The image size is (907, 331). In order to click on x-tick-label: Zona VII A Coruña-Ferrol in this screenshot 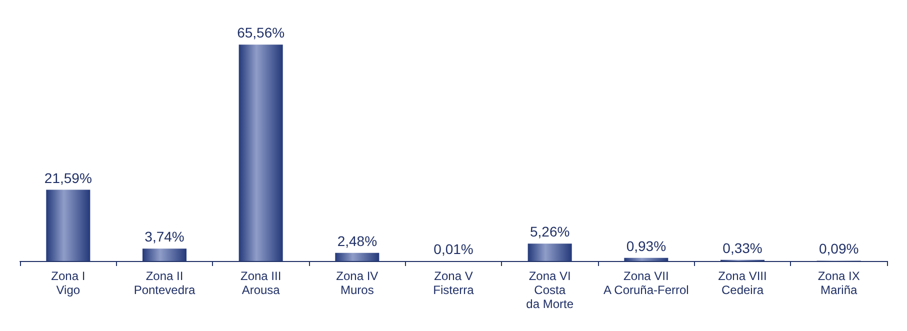, I will do `click(646, 283)`.